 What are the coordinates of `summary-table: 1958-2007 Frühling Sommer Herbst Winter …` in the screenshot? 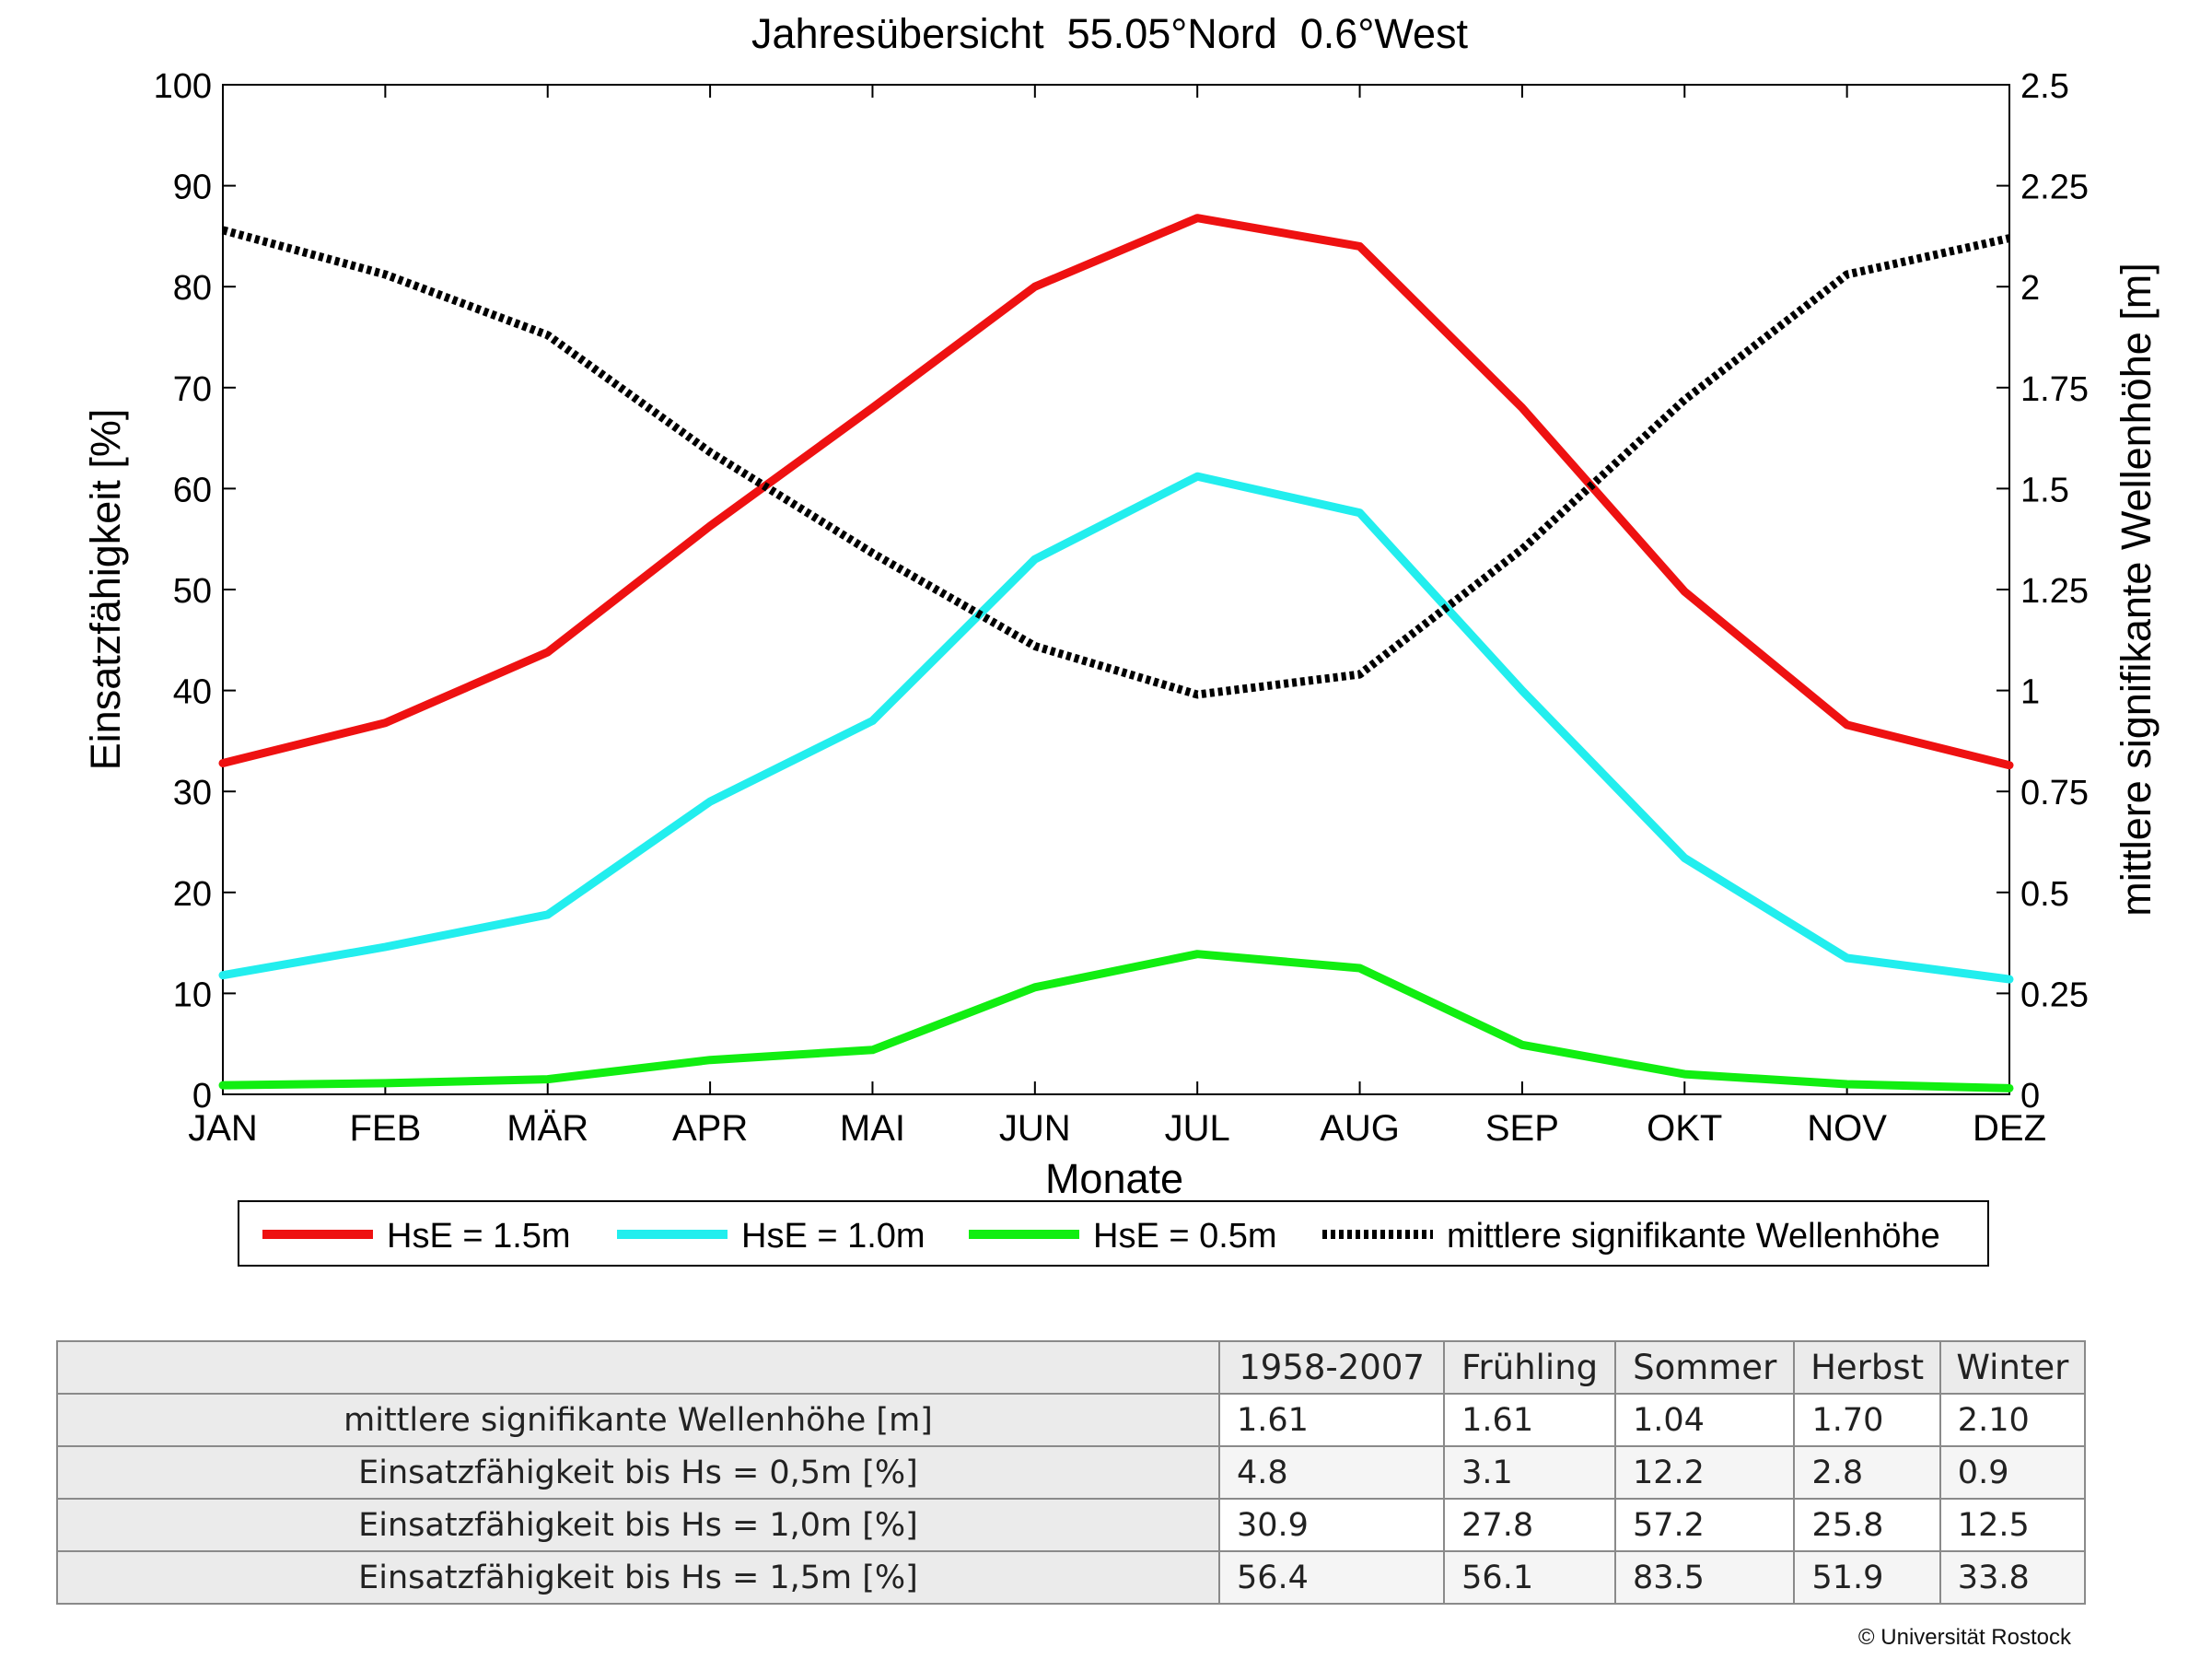 It's located at (1072, 1472).